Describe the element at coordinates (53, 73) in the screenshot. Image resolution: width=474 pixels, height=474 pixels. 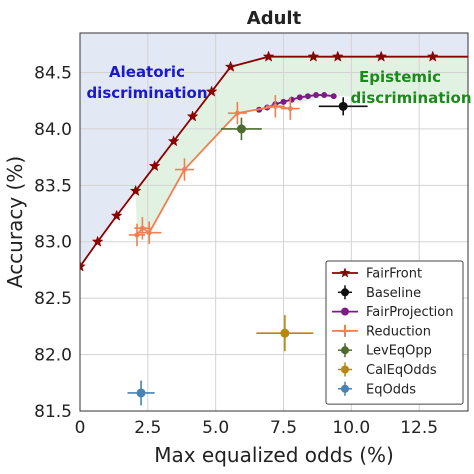
I see `y-tick-label: 84.5` at that location.